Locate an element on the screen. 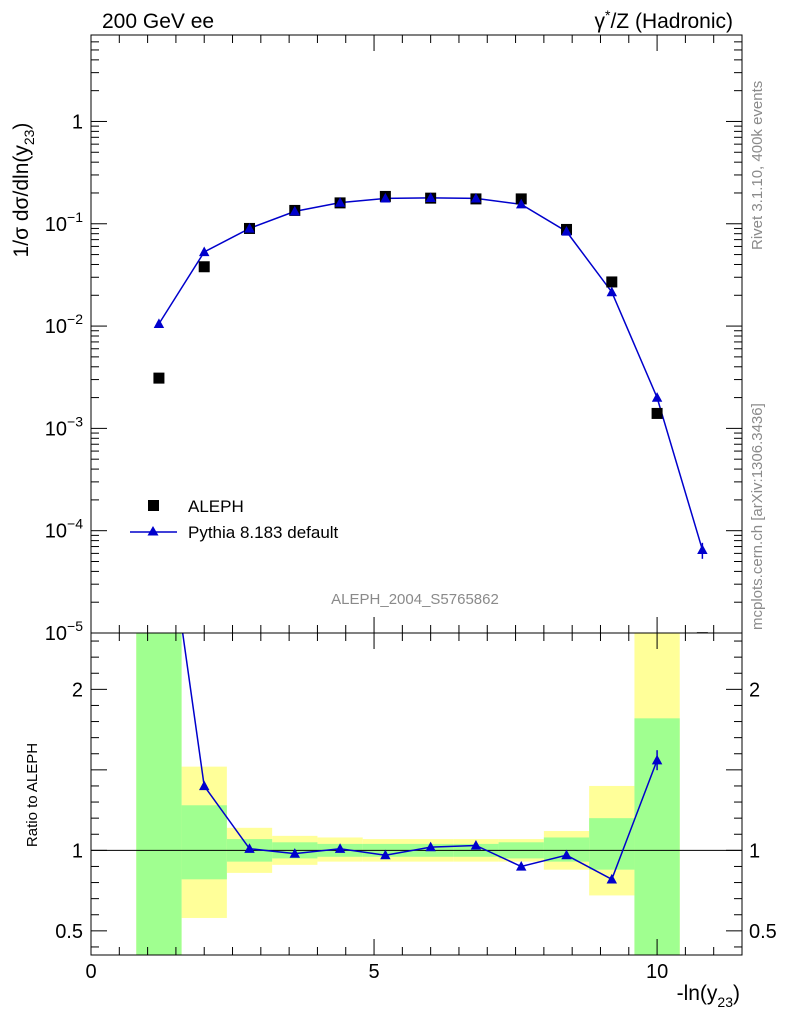 This screenshot has height=1024, width=786. legend: ALEPH Pythia 8.183 default is located at coordinates (234, 519).